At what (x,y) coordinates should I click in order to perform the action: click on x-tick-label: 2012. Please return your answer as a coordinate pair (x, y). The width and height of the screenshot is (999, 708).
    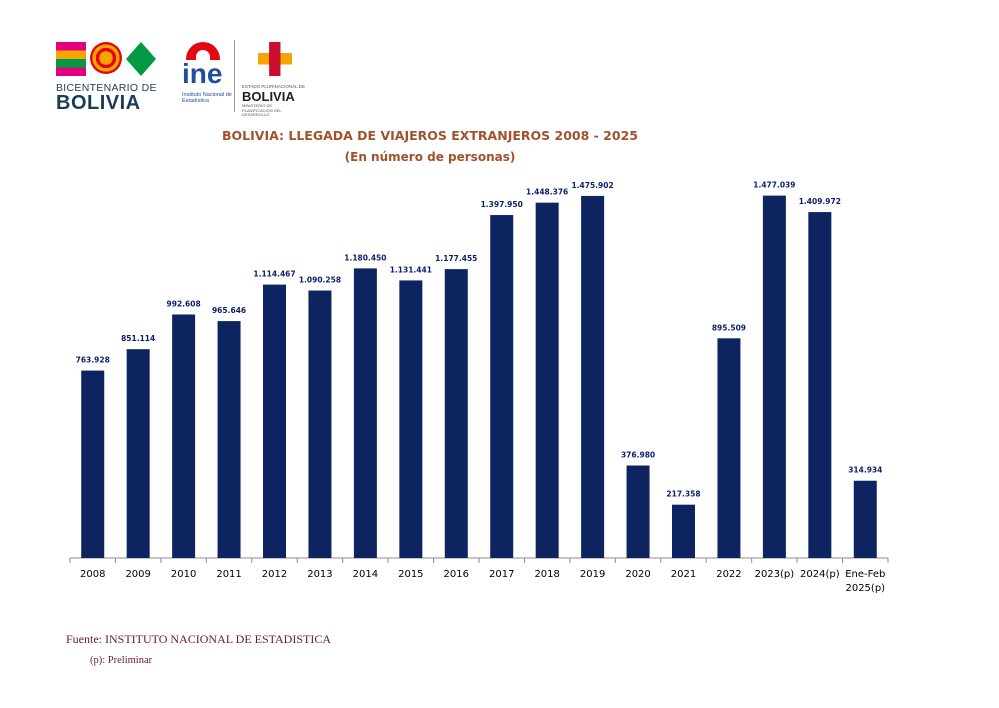
    Looking at the image, I should click on (274, 574).